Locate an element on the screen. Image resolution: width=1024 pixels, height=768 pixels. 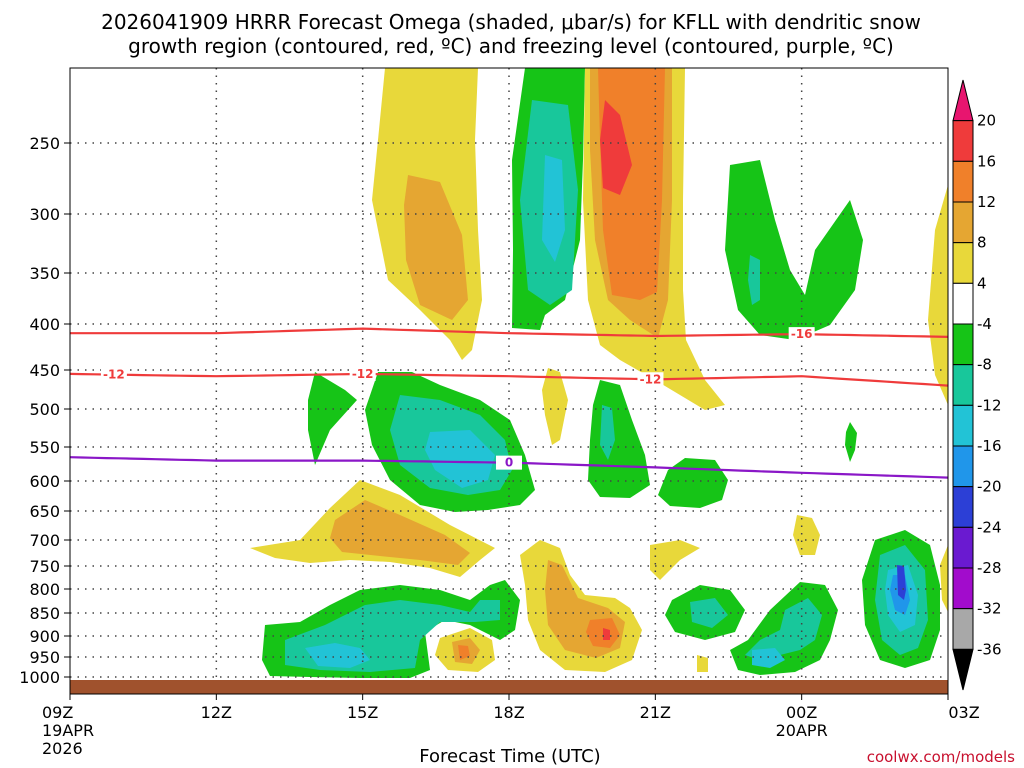
y-tick-label-450: 450 is located at coordinates (44, 370).